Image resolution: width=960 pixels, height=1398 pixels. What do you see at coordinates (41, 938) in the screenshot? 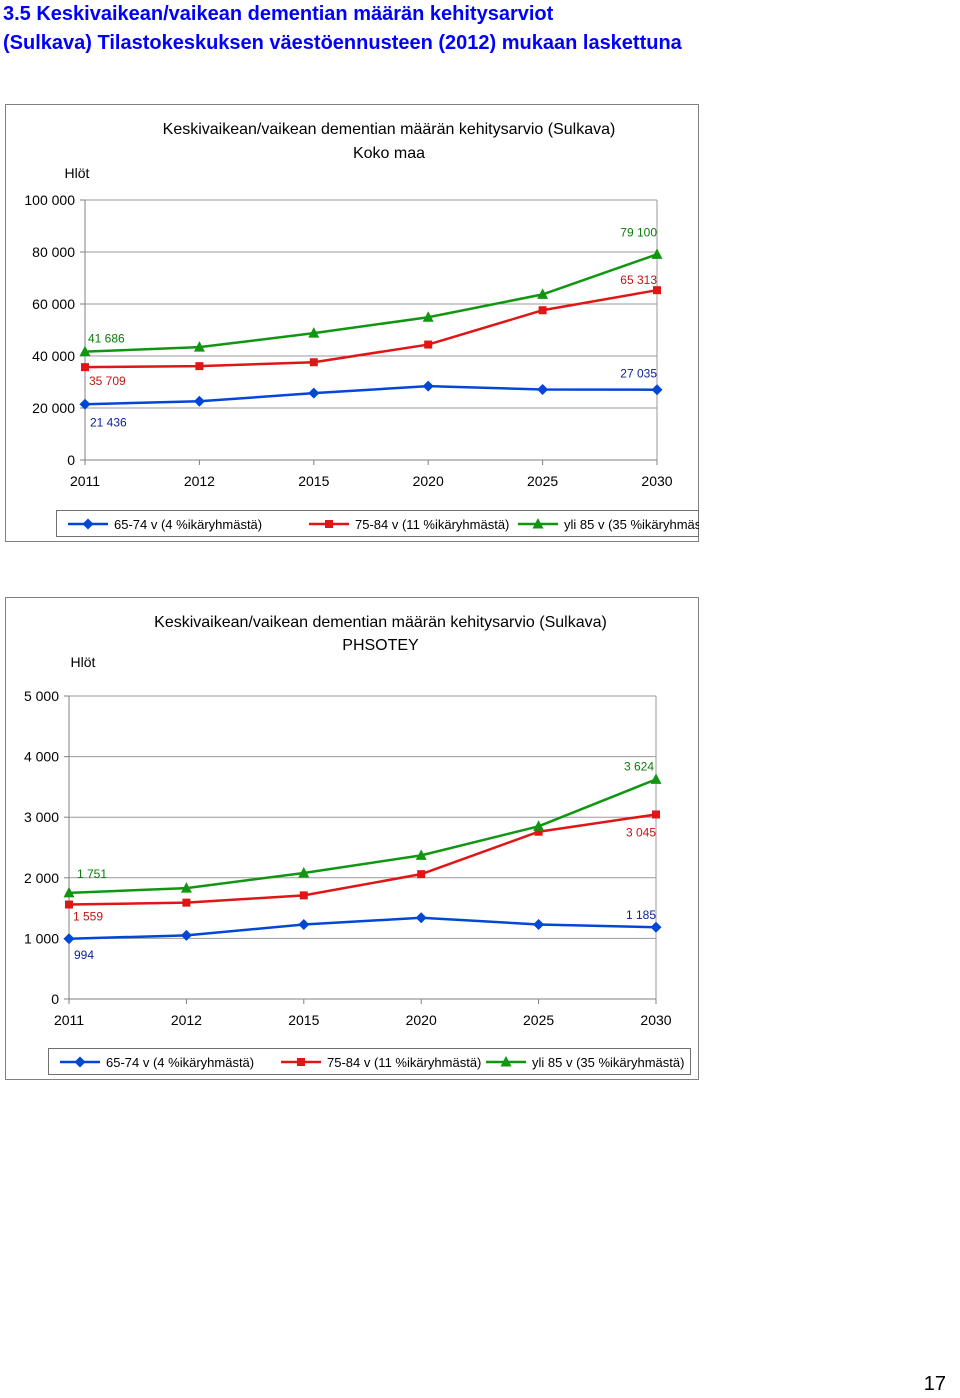
I see `y-tick-label: 1 000` at bounding box center [41, 938].